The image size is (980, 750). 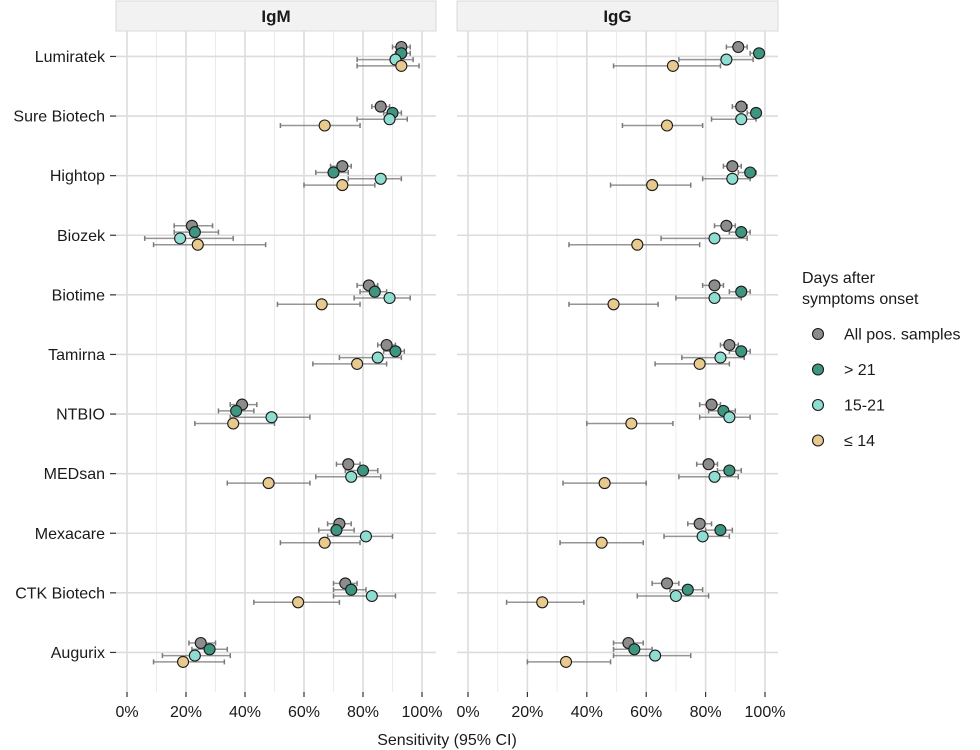 What do you see at coordinates (860, 370) in the screenshot?
I see `legend-label: > 21` at bounding box center [860, 370].